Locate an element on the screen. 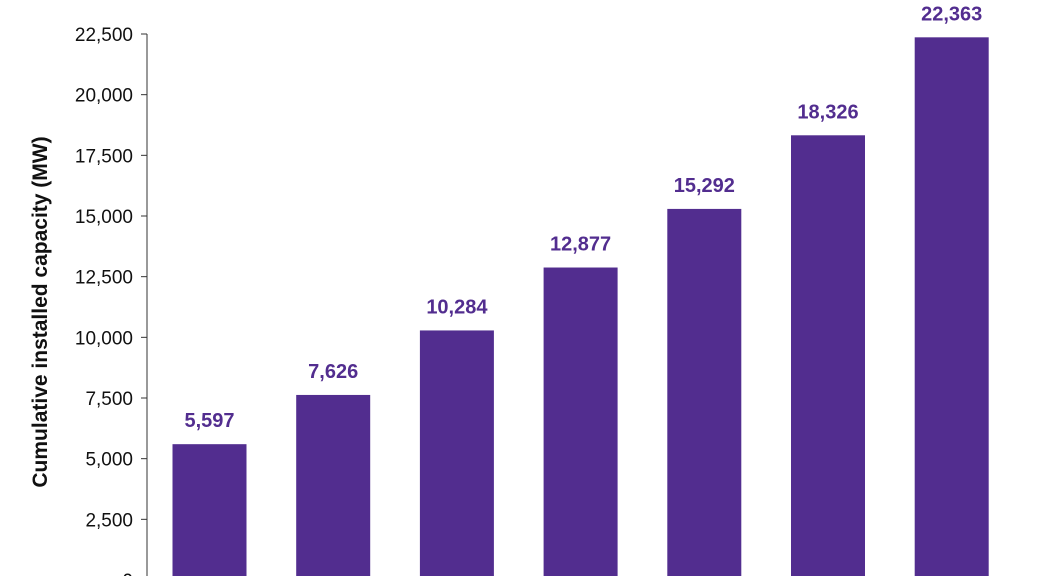  bar-value-label: 15,292 is located at coordinates (704, 186).